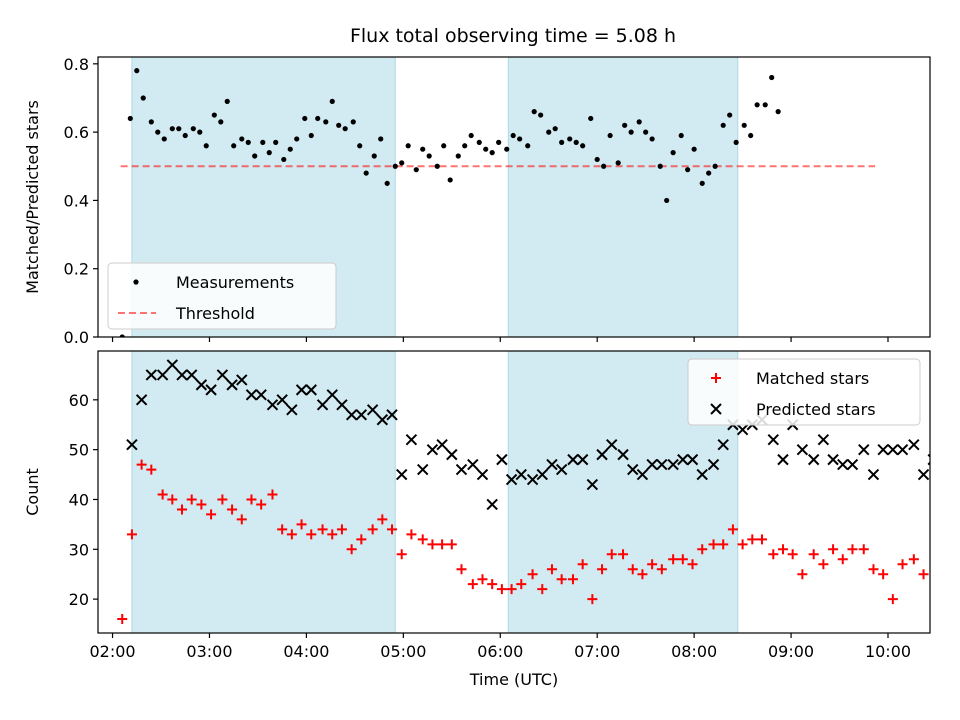  What do you see at coordinates (623, 197) in the screenshot?
I see `shaded-interval` at bounding box center [623, 197].